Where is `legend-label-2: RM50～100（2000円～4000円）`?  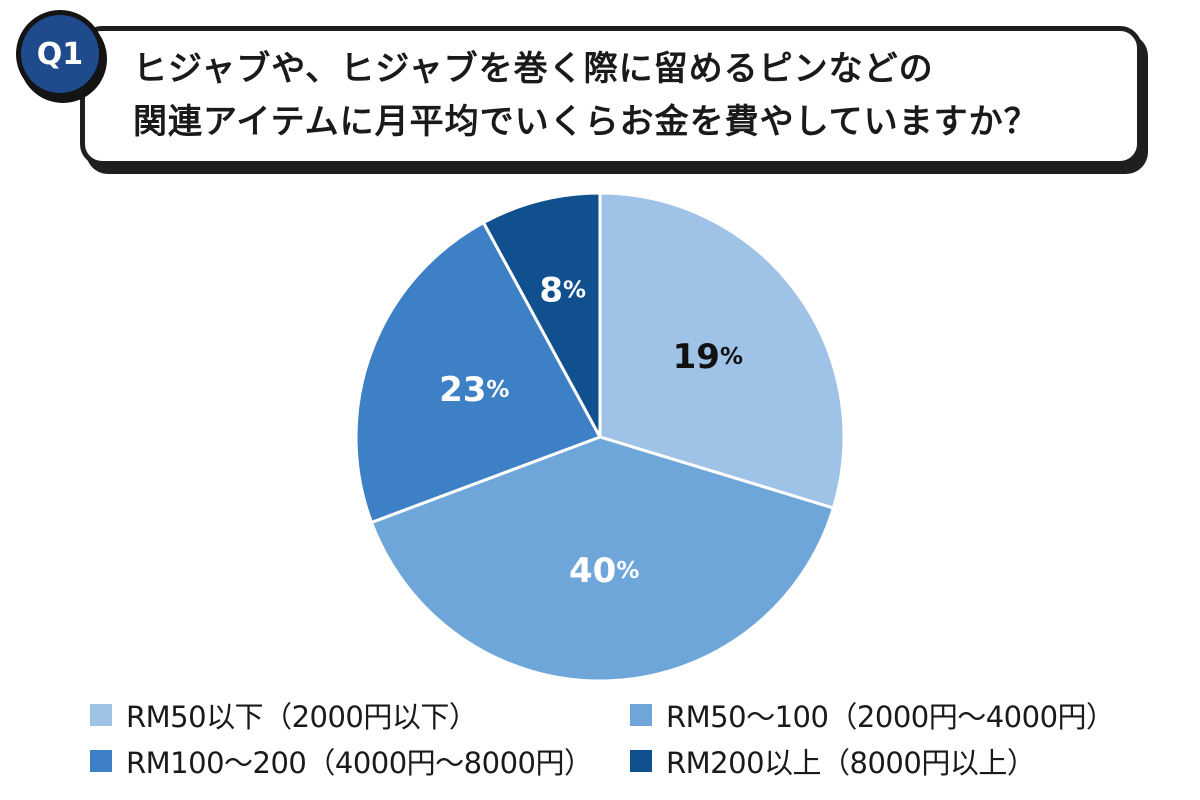 legend-label-2: RM50～100（2000円～4000円） is located at coordinates (890, 717).